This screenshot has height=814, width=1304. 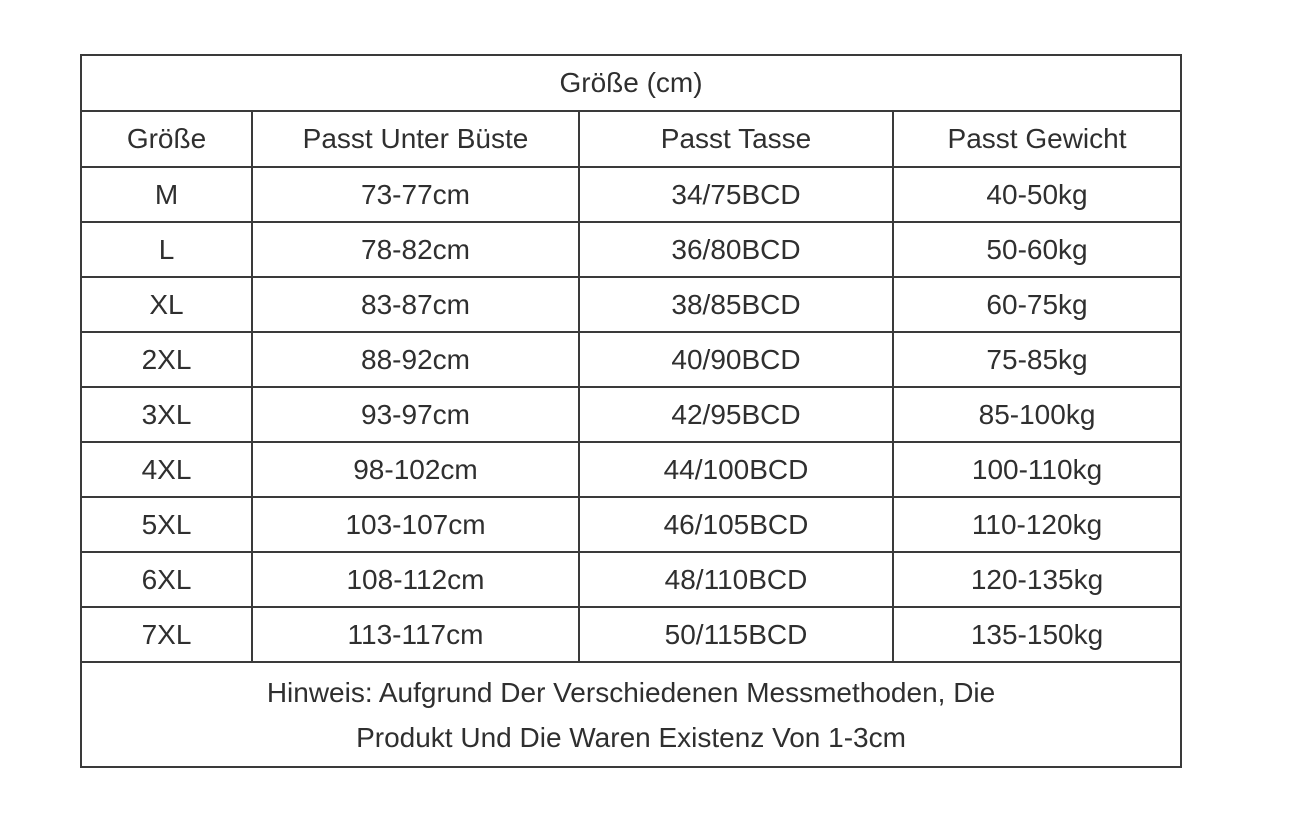 What do you see at coordinates (415, 634) in the screenshot?
I see `underbust-cell: 113-117cm` at bounding box center [415, 634].